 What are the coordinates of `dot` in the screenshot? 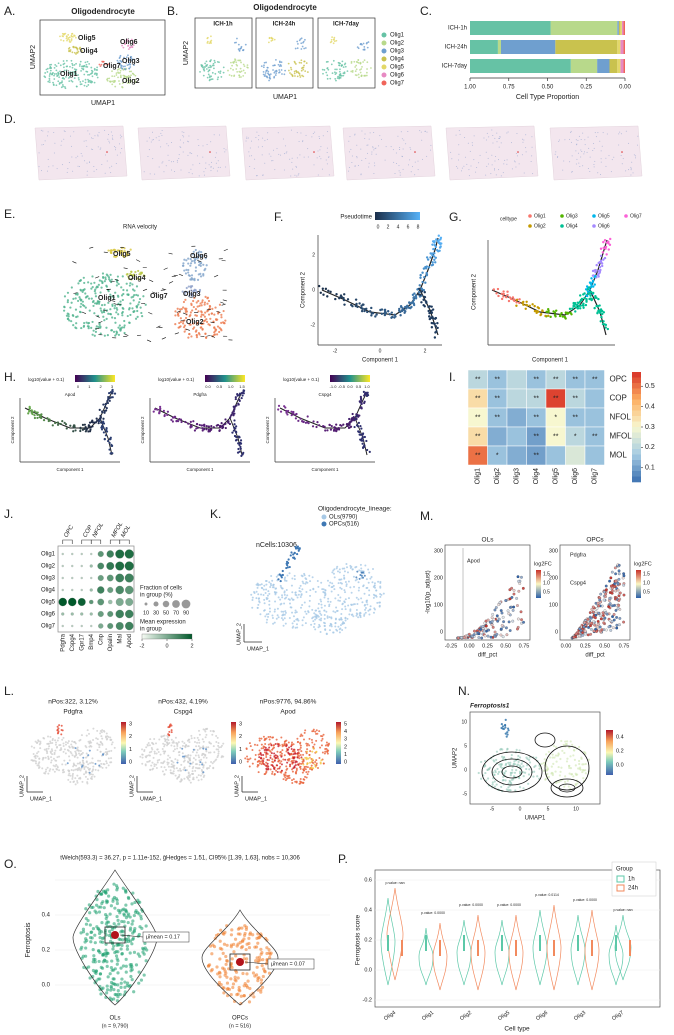 It's located at (72, 566).